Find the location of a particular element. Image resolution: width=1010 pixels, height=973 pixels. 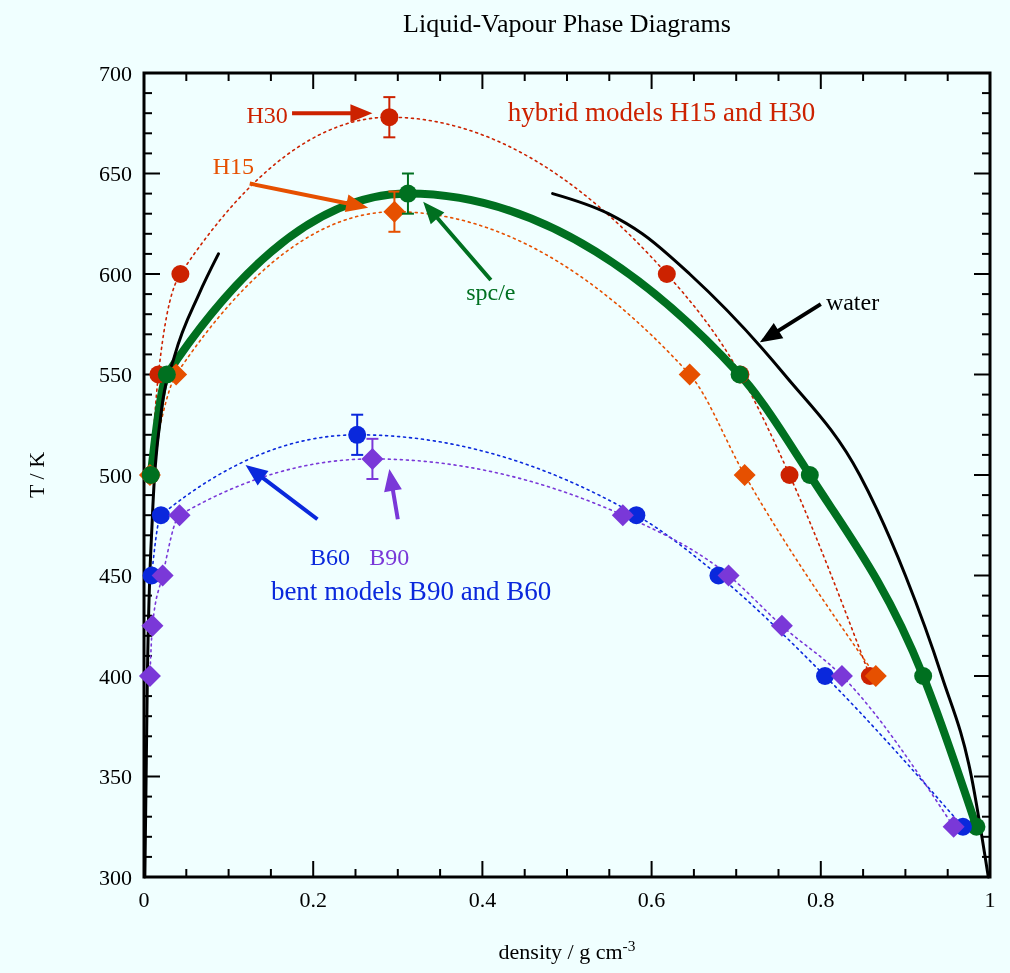

y-tick-label: 500 is located at coordinates (115, 475).